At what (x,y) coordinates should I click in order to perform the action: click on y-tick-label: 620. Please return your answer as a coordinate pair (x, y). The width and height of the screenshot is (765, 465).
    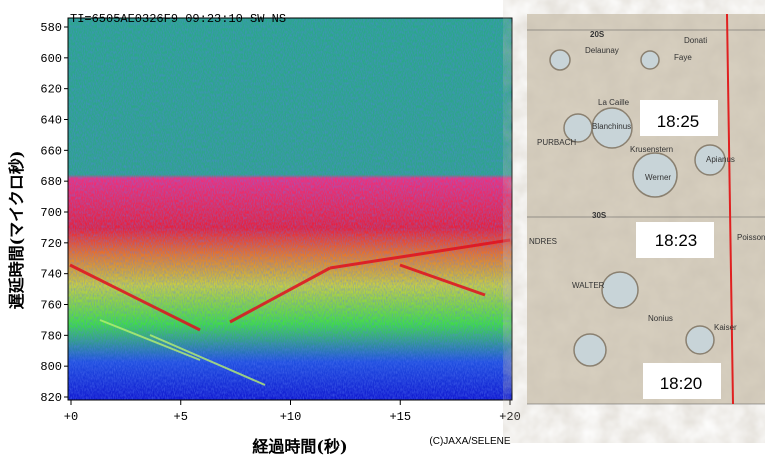
    Looking at the image, I should click on (51, 90).